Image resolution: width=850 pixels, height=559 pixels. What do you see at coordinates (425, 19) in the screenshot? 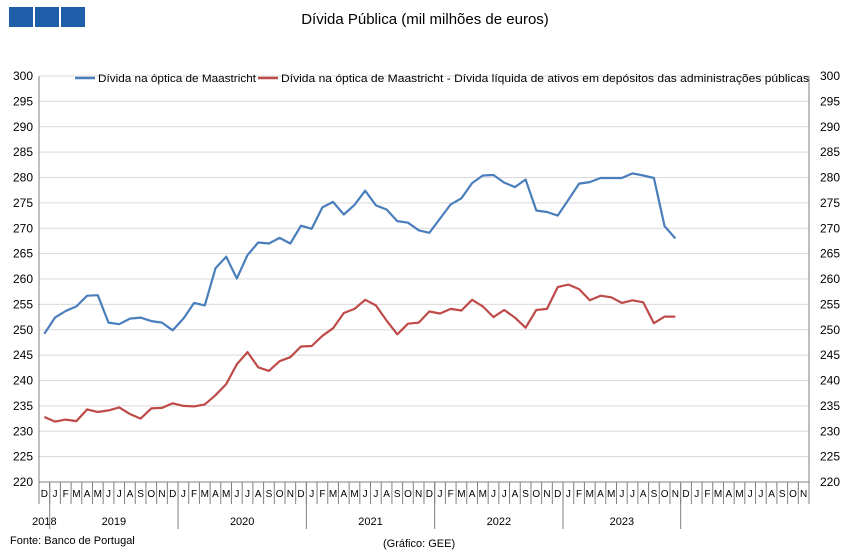
I see `chart-title: Dívida Pública (mil milhões de euros)` at bounding box center [425, 19].